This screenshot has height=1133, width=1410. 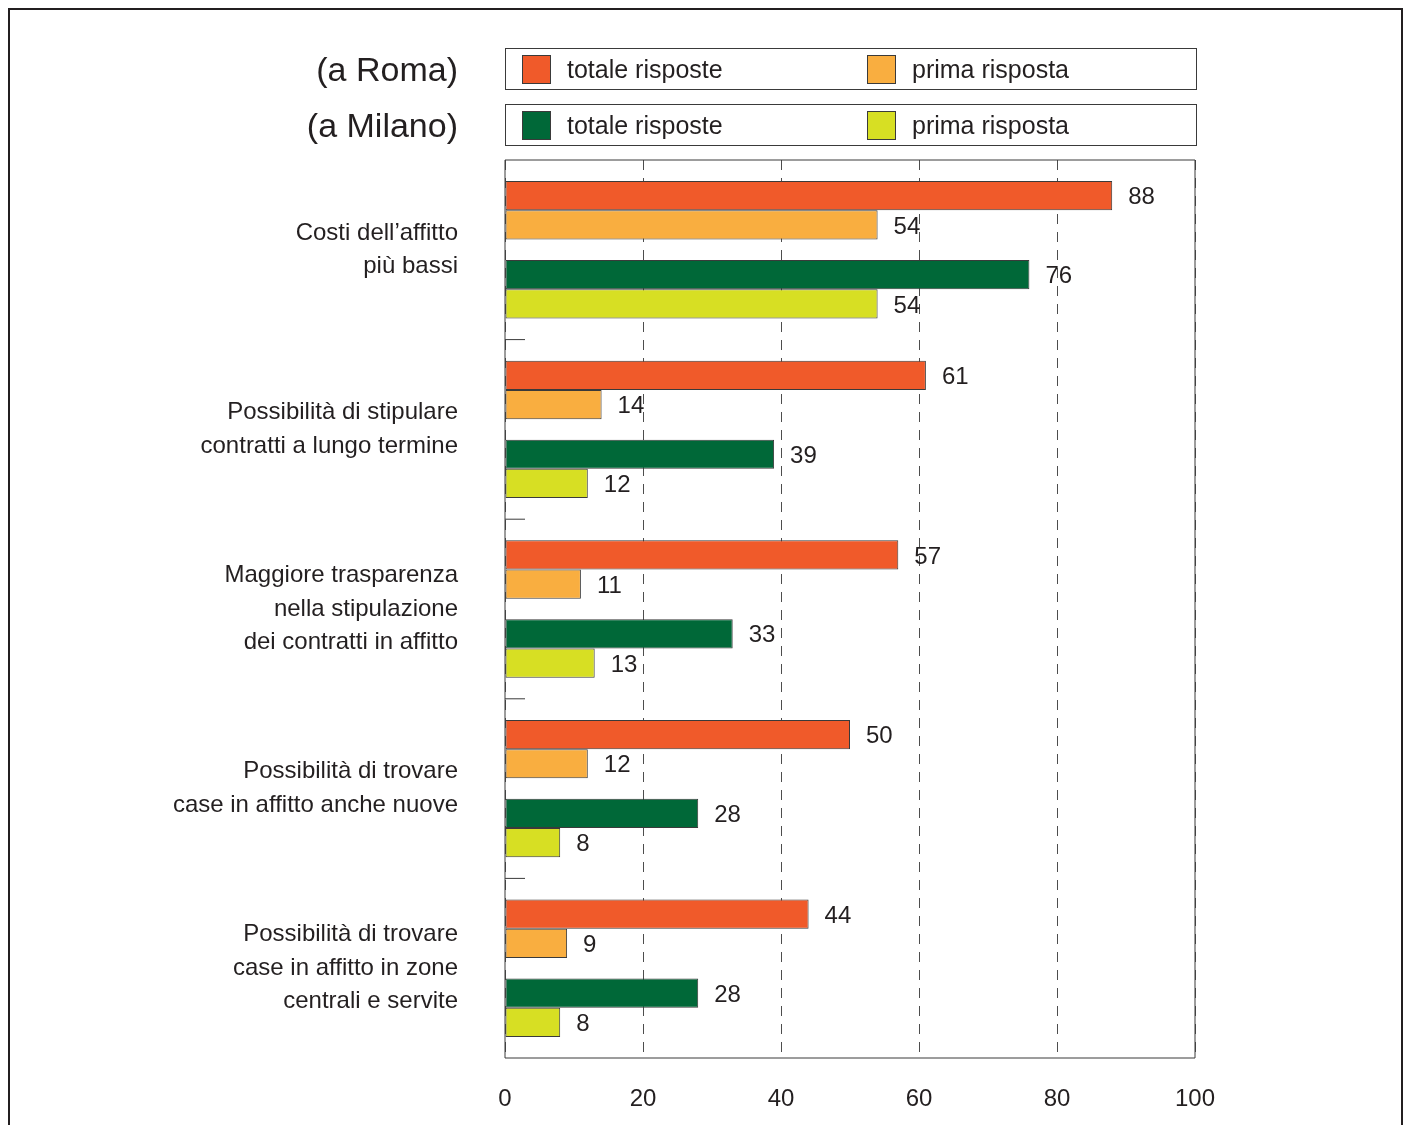 What do you see at coordinates (927, 555) in the screenshot?
I see `data-label: 57` at bounding box center [927, 555].